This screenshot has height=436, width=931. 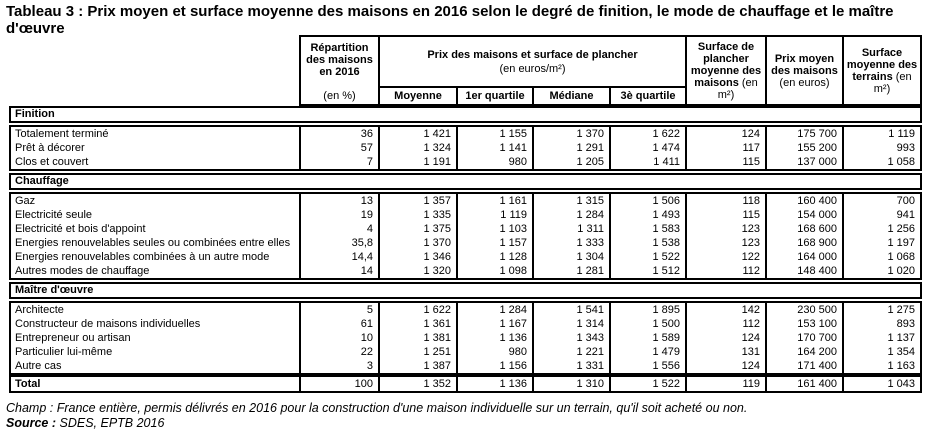 What do you see at coordinates (571, 96) in the screenshot?
I see `header-col-mediane: Médiane` at bounding box center [571, 96].